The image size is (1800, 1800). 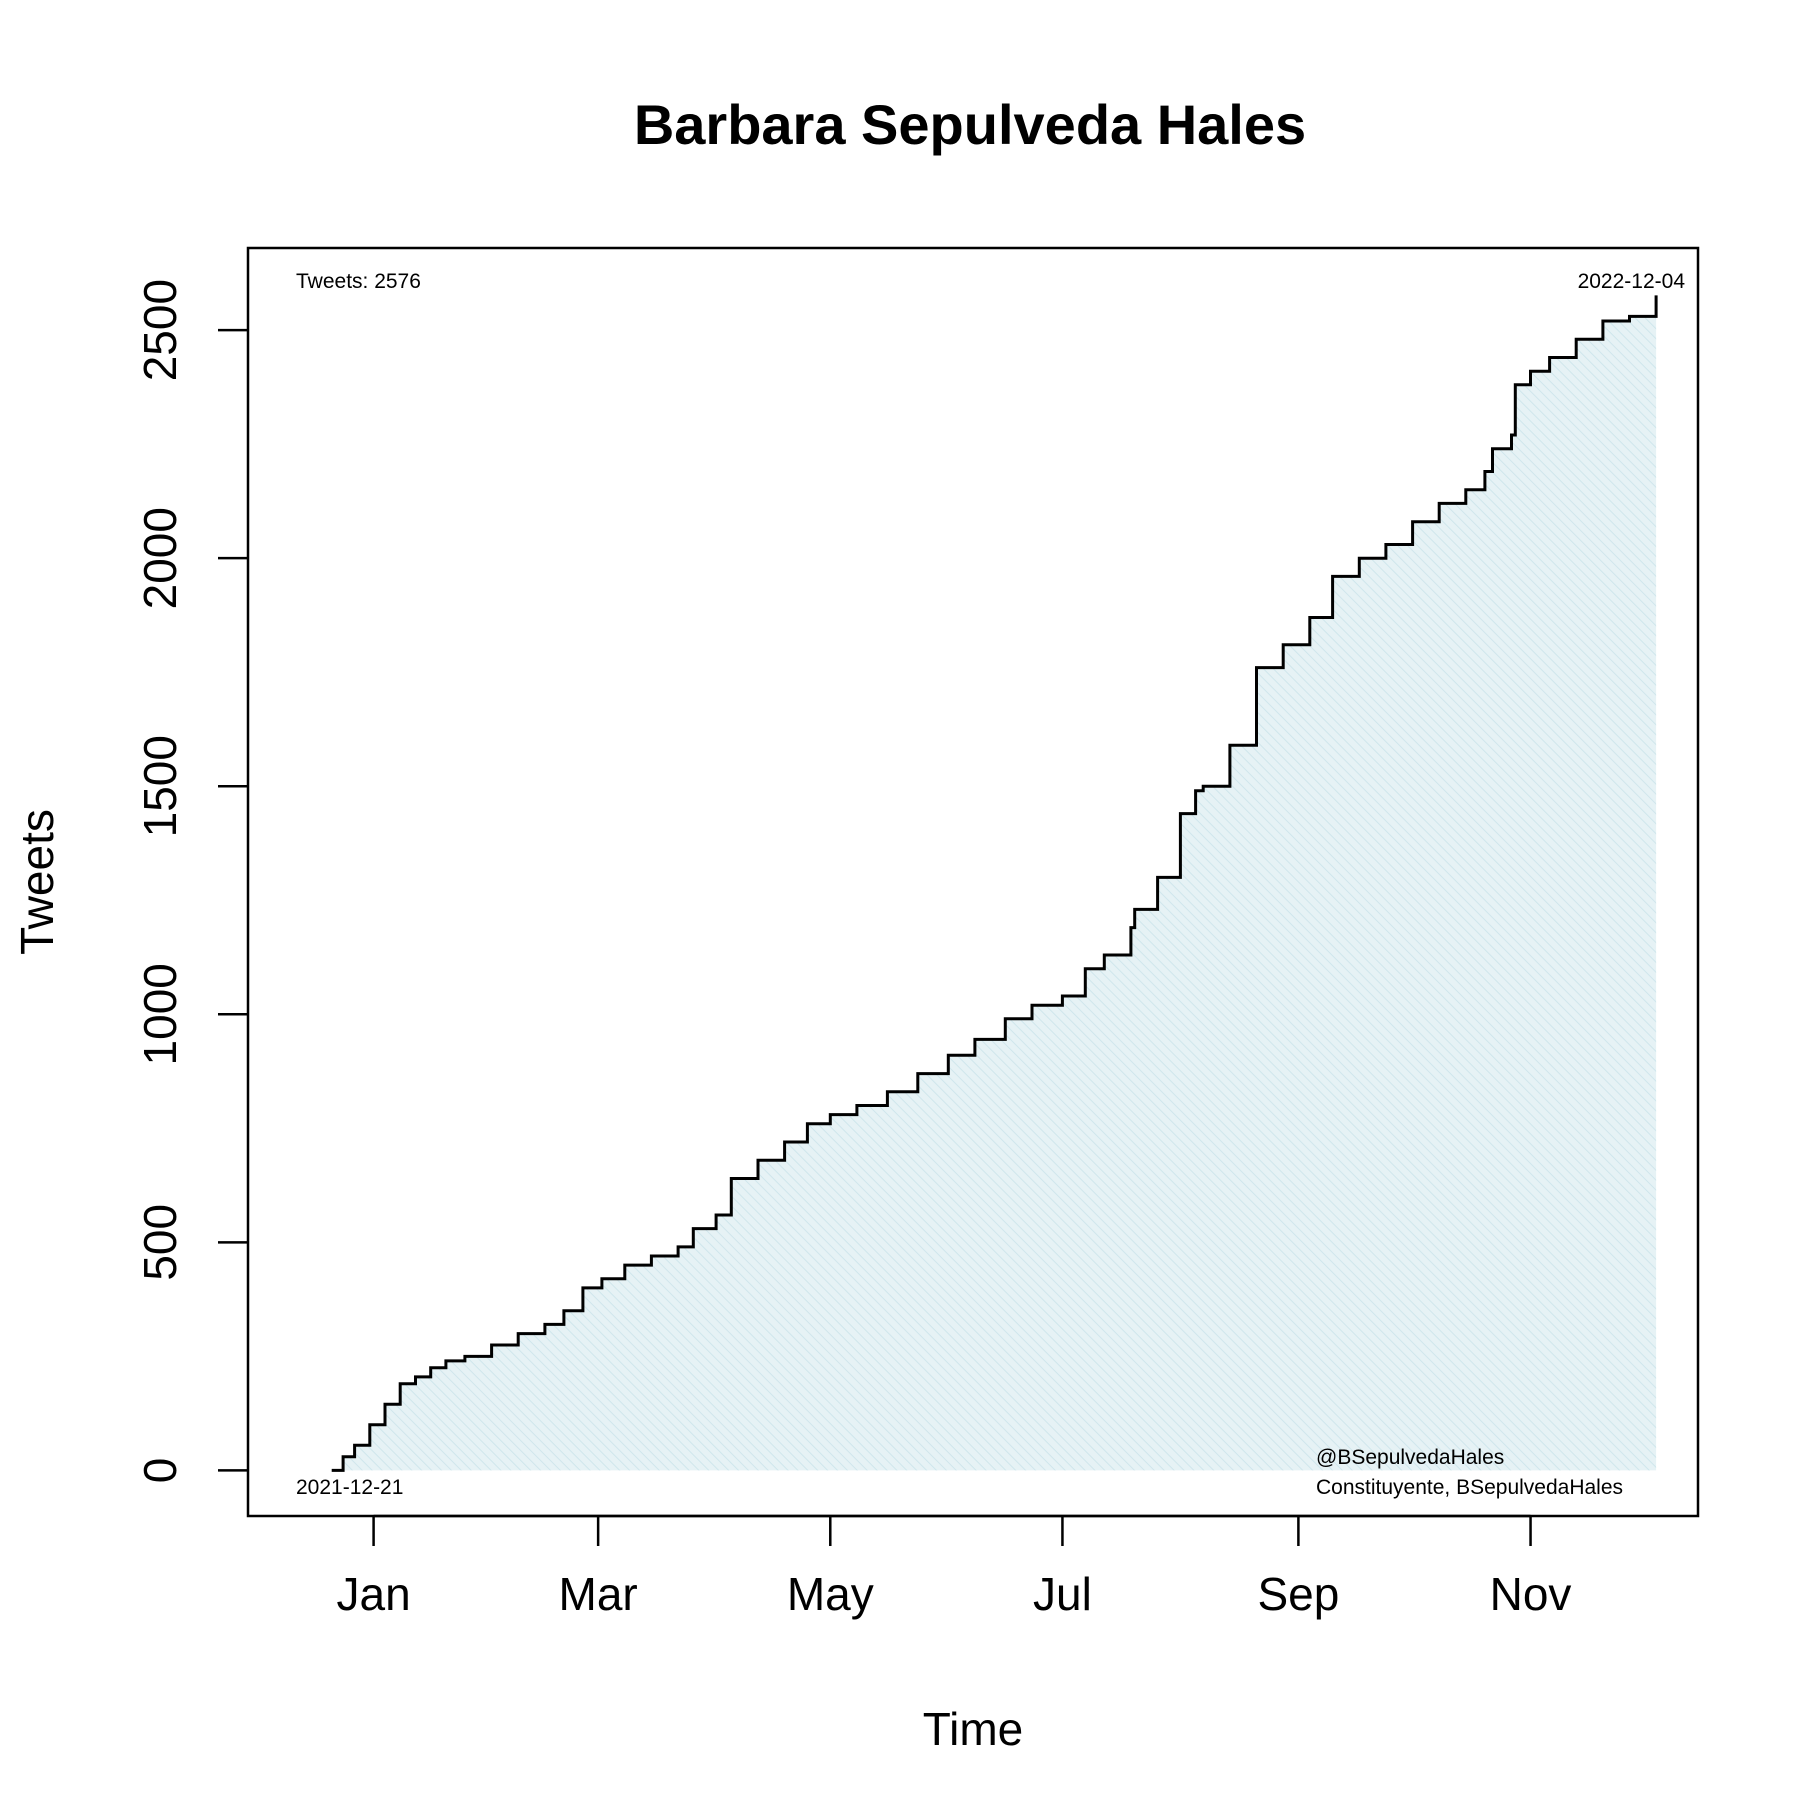 What do you see at coordinates (1632, 281) in the screenshot?
I see `end-date-annotation: 2022-12-04` at bounding box center [1632, 281].